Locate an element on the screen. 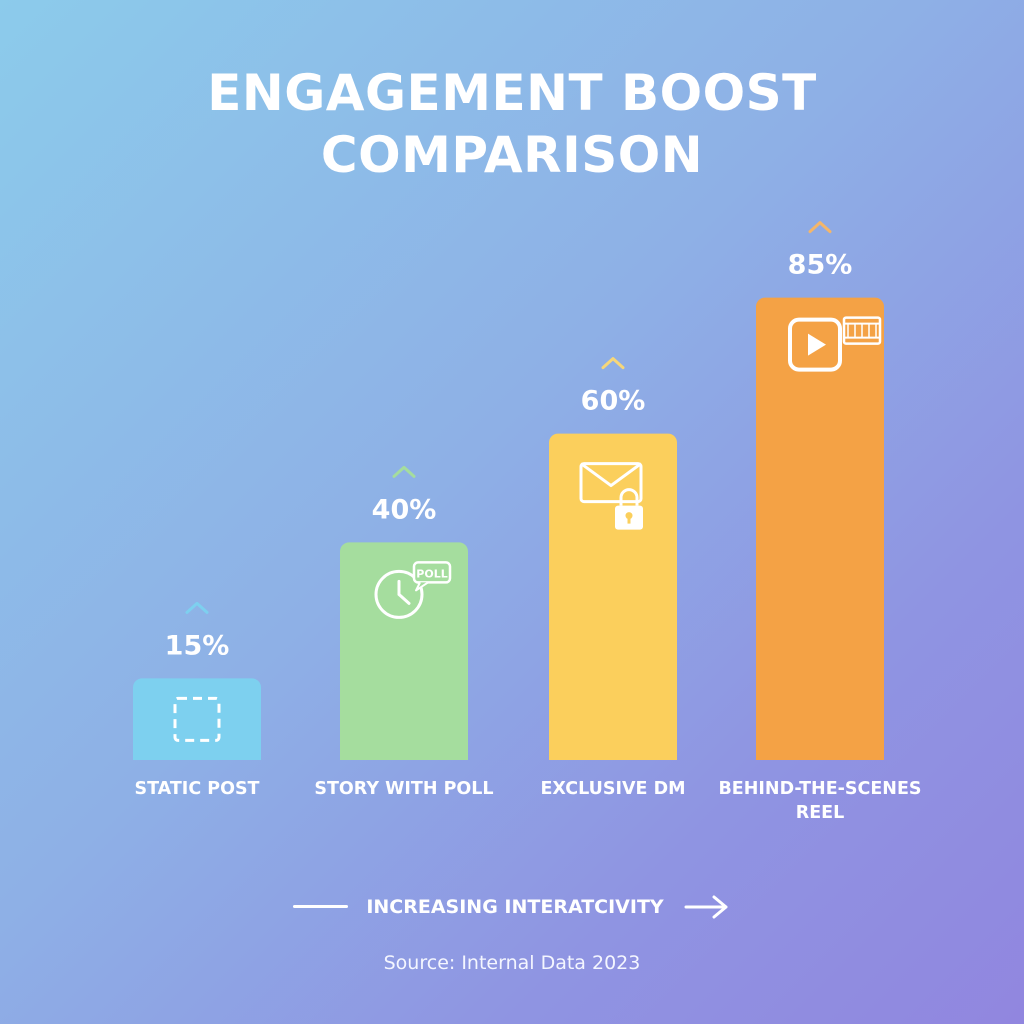 The width and height of the screenshot is (1024, 1024). axis-note: INCREASING INTERATCIVITY is located at coordinates (515, 907).